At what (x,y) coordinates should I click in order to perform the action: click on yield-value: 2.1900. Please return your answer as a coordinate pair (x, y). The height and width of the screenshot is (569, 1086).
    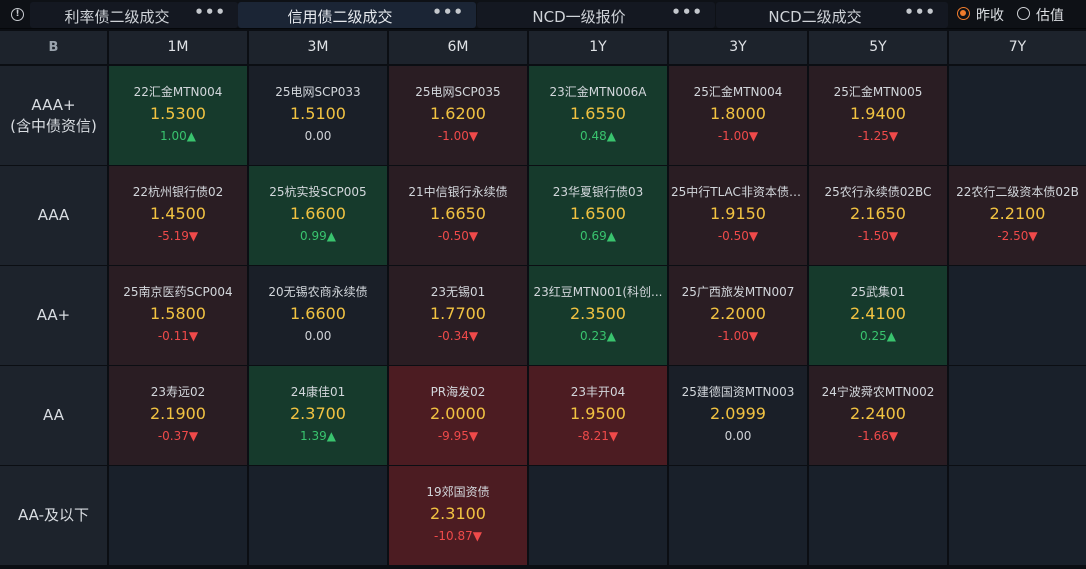
    Looking at the image, I should click on (178, 413).